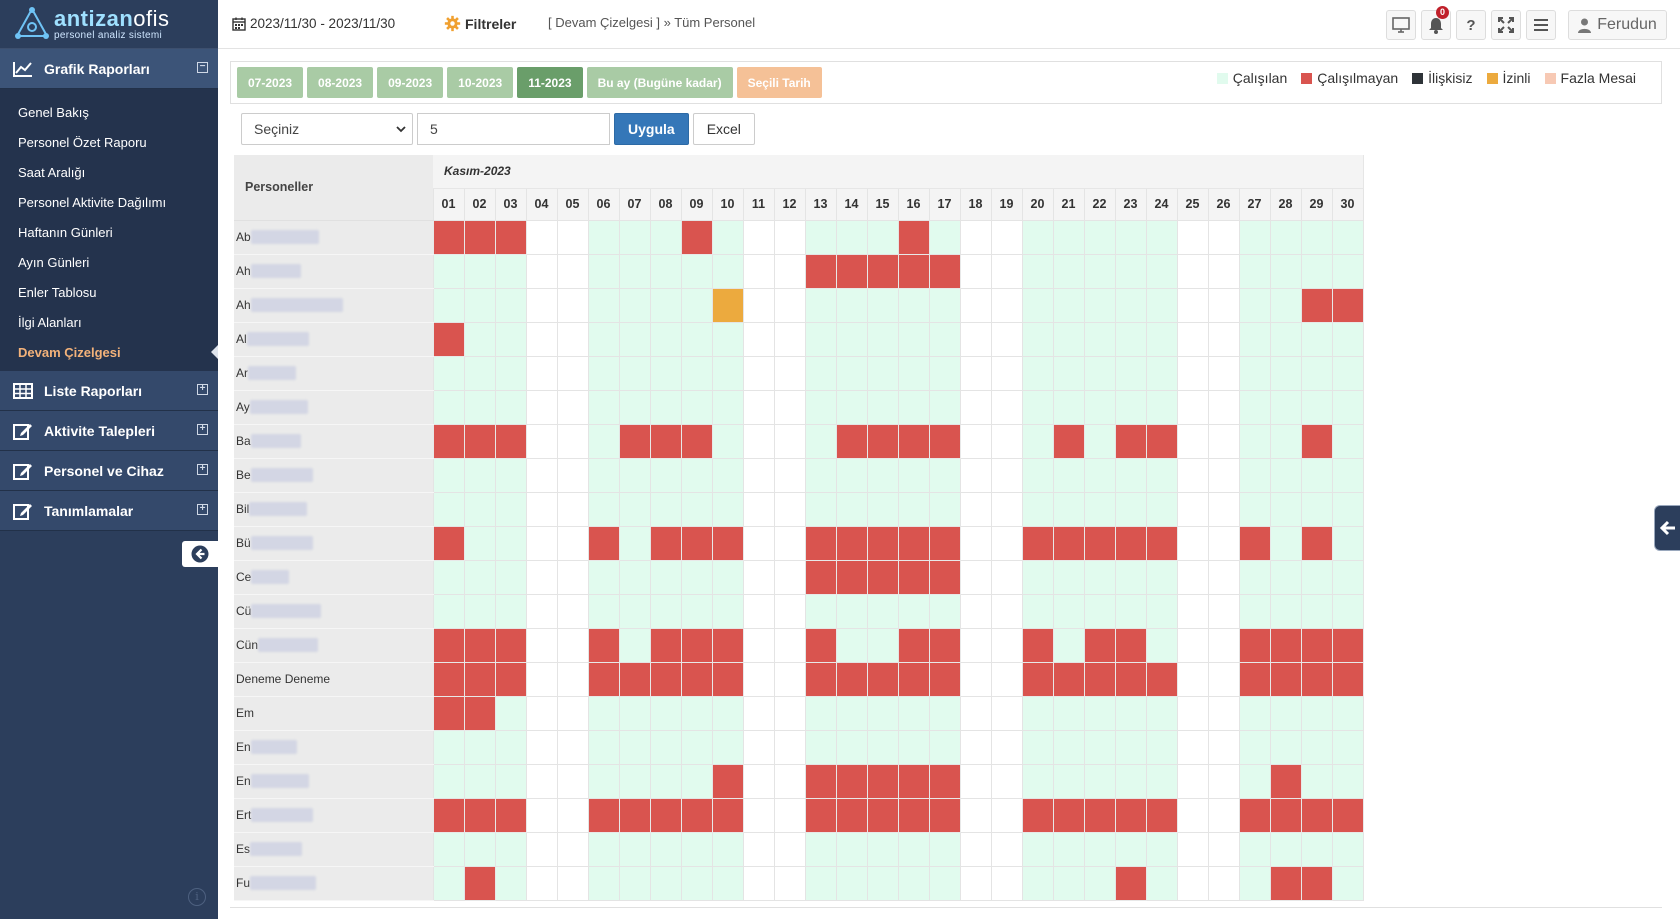  I want to click on monitor-button, so click(1401, 25).